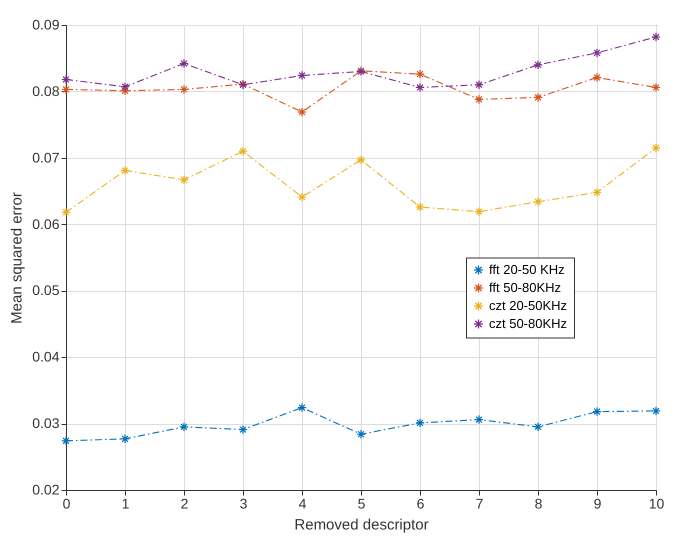  I want to click on y-tick-label: 0.03, so click(46, 423).